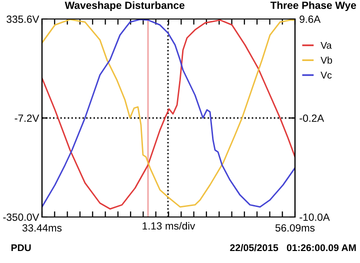  What do you see at coordinates (169, 226) in the screenshot?
I see `x-axis-title: 1.13 ms/div` at bounding box center [169, 226].